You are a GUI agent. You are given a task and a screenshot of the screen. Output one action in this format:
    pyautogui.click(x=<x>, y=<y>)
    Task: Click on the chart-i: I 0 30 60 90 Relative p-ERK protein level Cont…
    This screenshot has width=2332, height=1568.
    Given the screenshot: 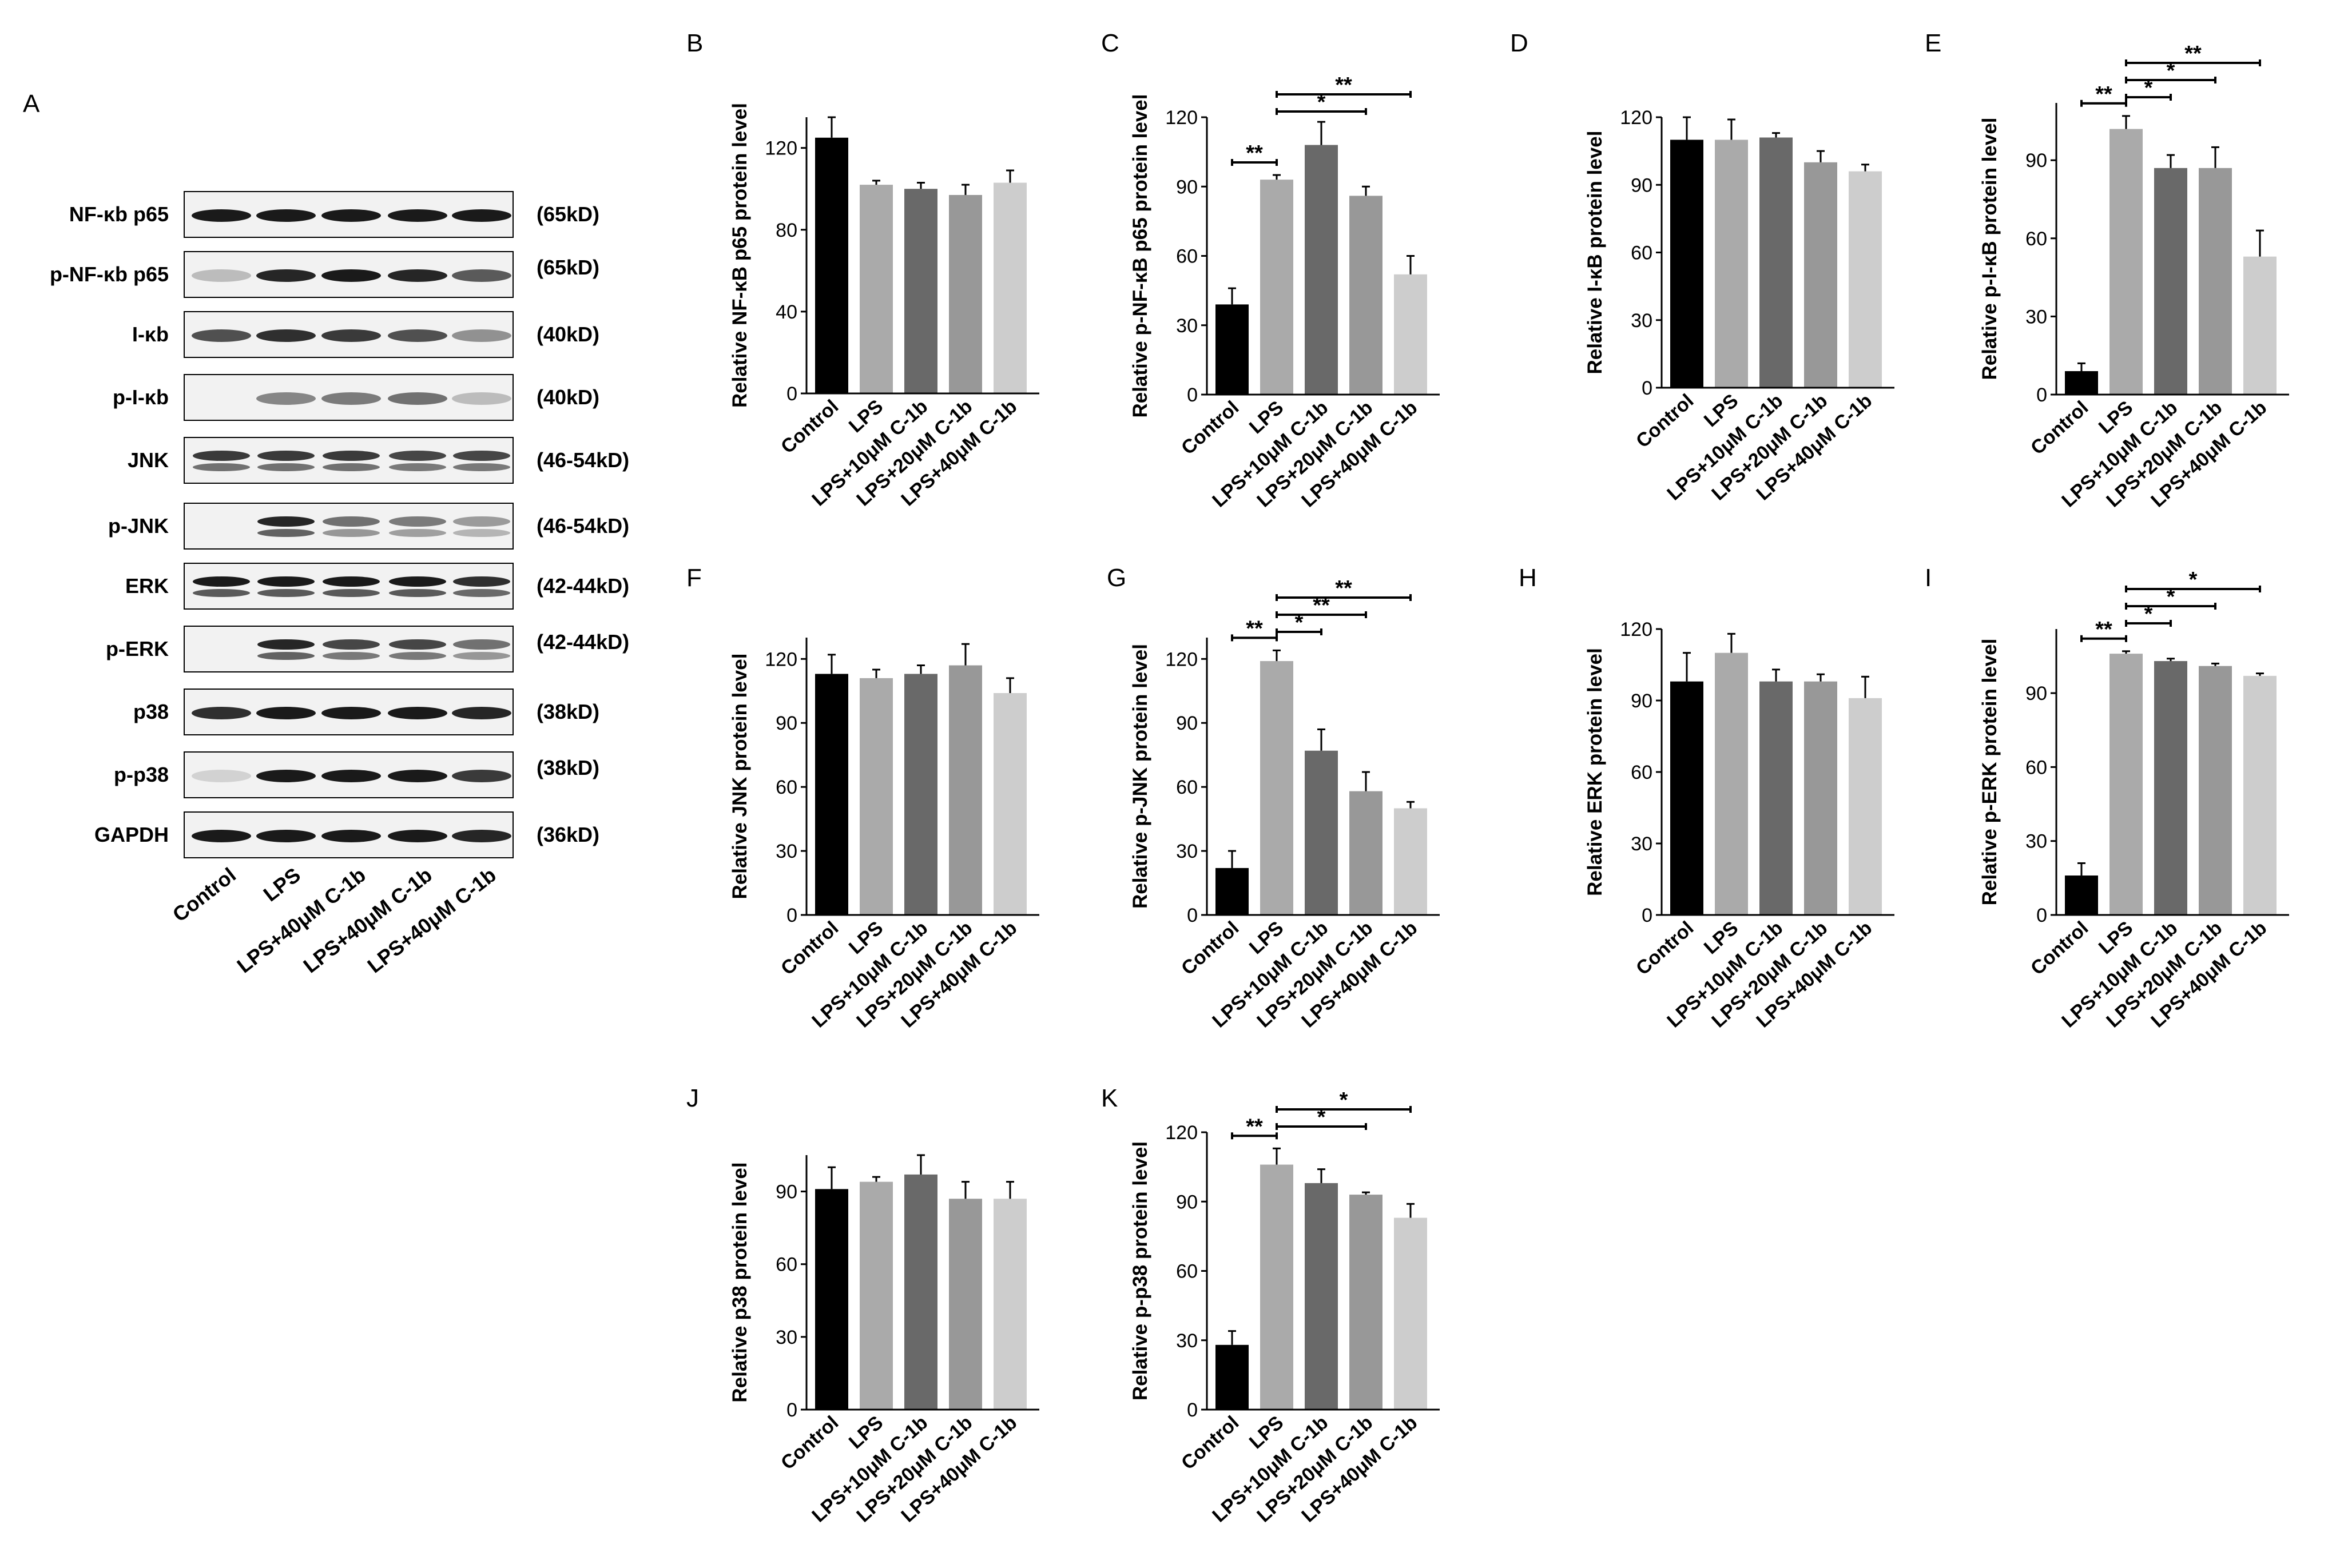 What is the action you would take?
    pyautogui.click(x=2107, y=798)
    